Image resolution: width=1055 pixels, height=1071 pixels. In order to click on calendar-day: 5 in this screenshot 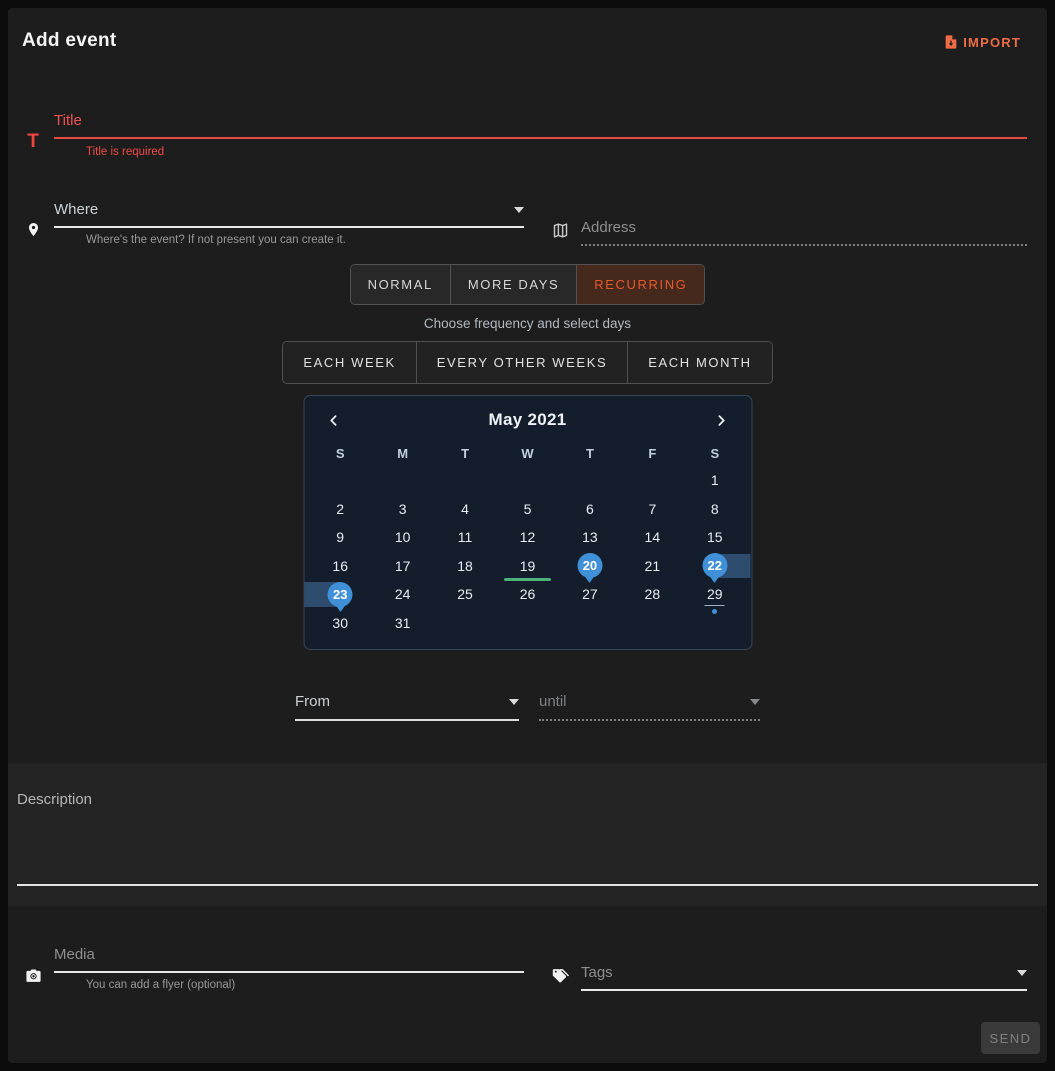, I will do `click(527, 509)`.